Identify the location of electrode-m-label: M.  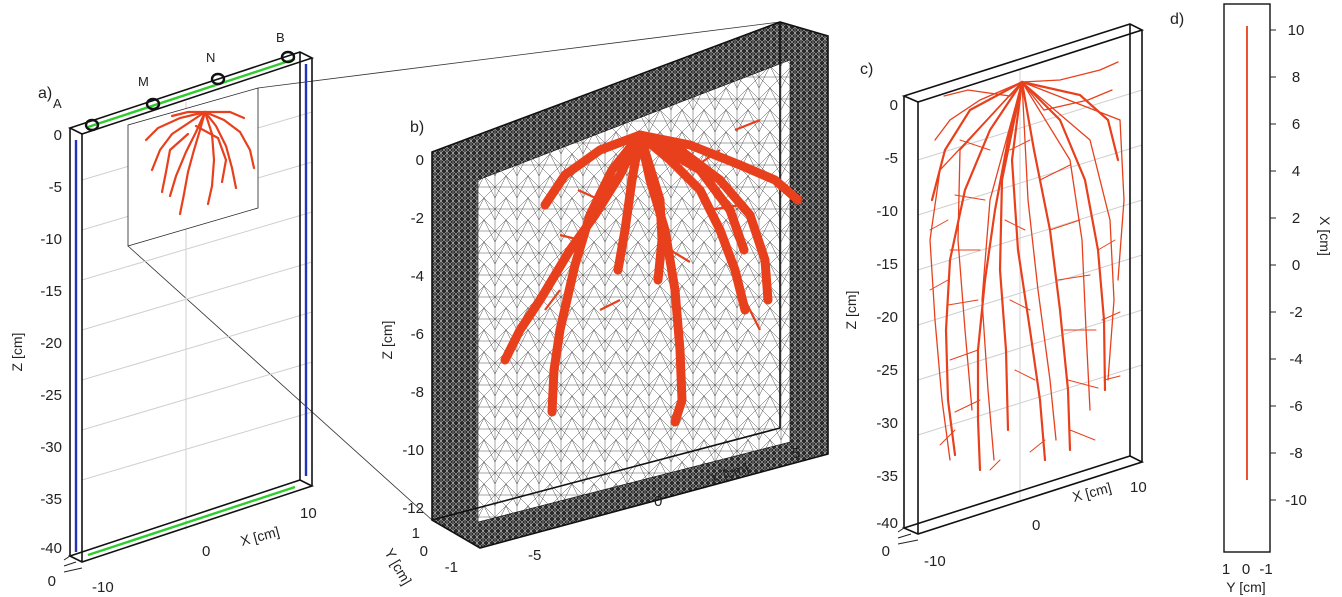
(143, 81).